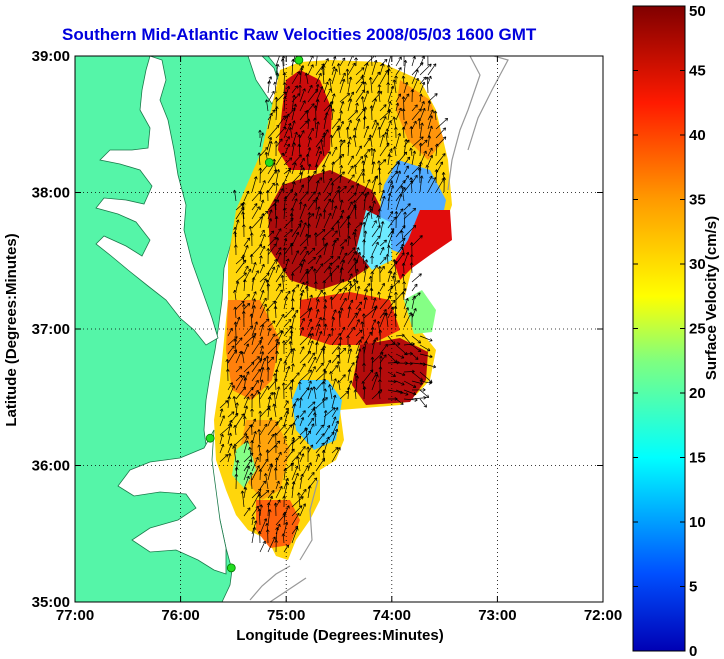 The height and width of the screenshot is (659, 724). What do you see at coordinates (697, 264) in the screenshot?
I see `colorbar-tick-label: 30` at bounding box center [697, 264].